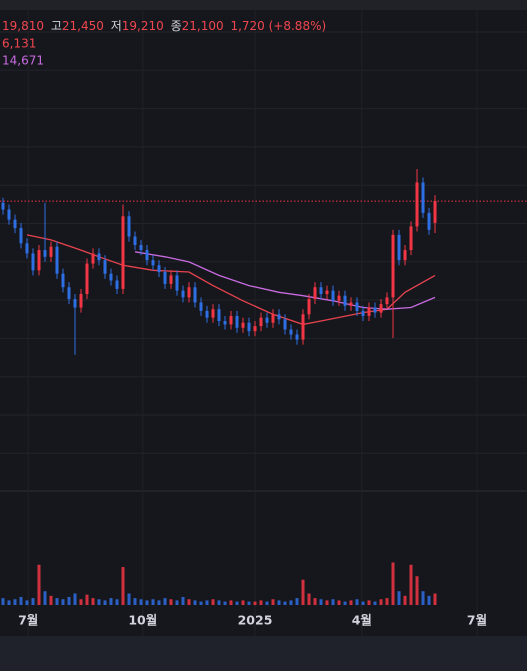  Describe the element at coordinates (285, 280) in the screenshot. I see `moving-average` at that location.